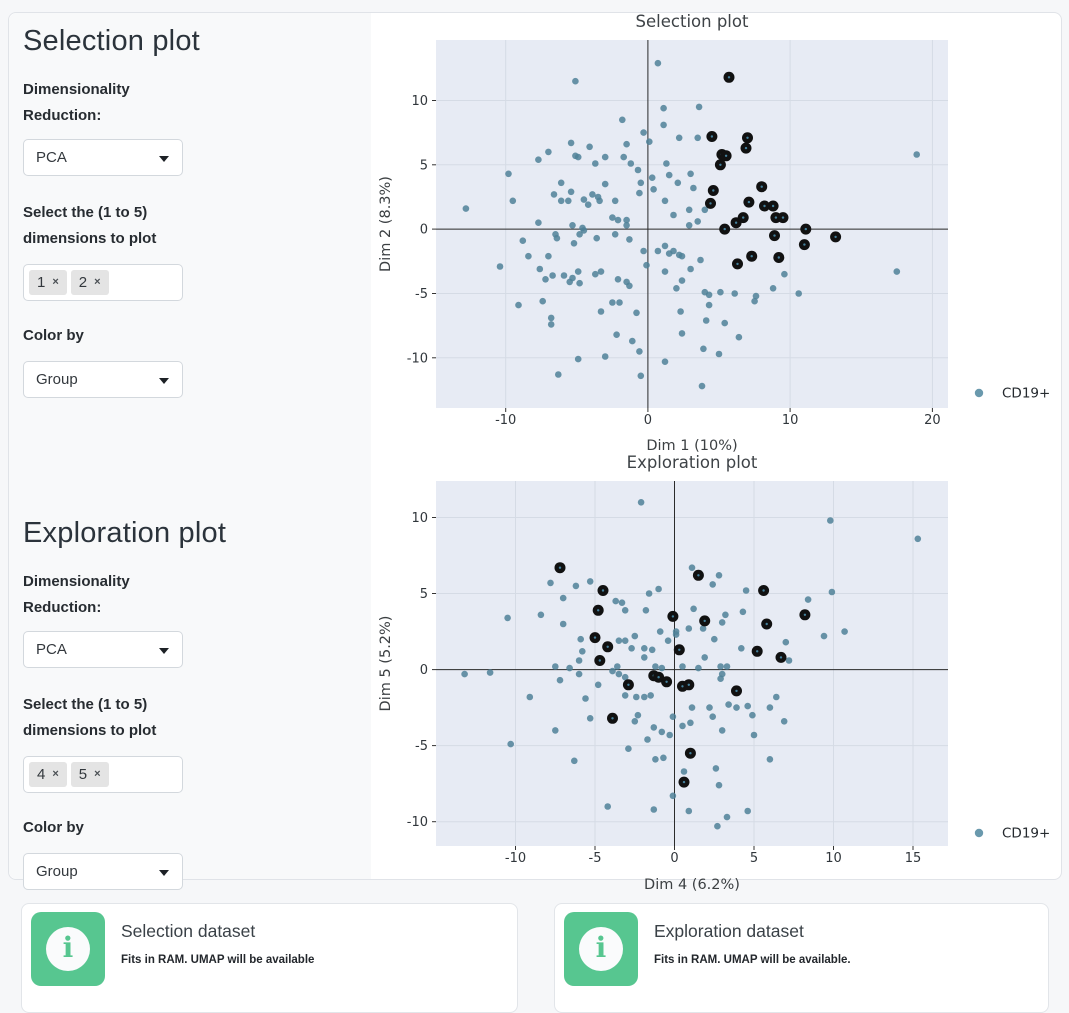 The height and width of the screenshot is (1013, 1069). I want to click on svg-text: 20, so click(932, 420).